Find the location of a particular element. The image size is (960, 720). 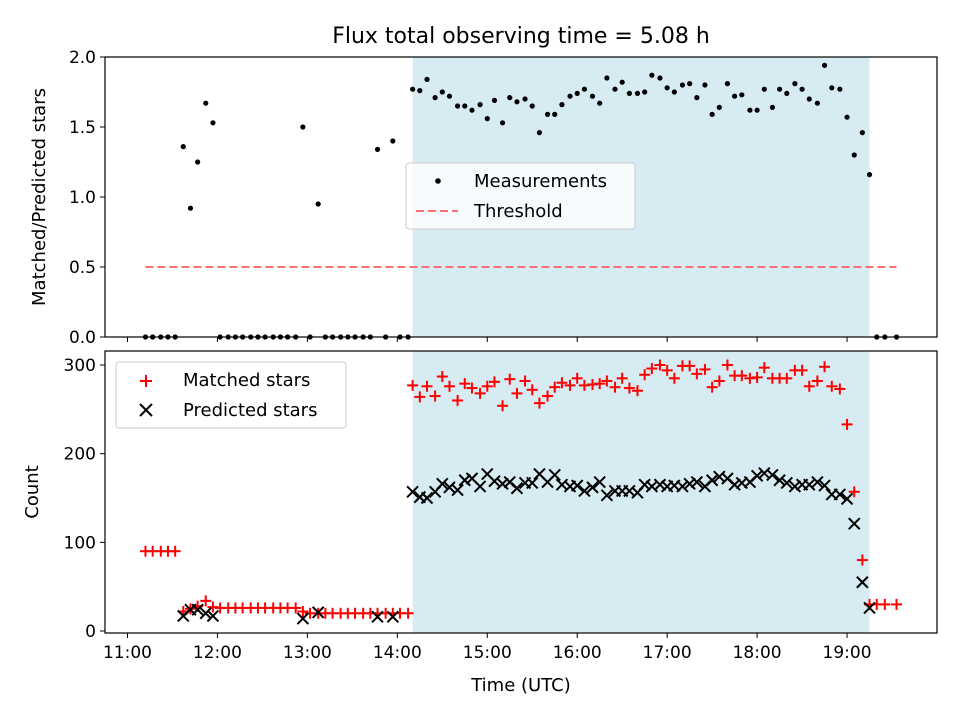

top-y-tick-label: 1.0 is located at coordinates (82, 198).